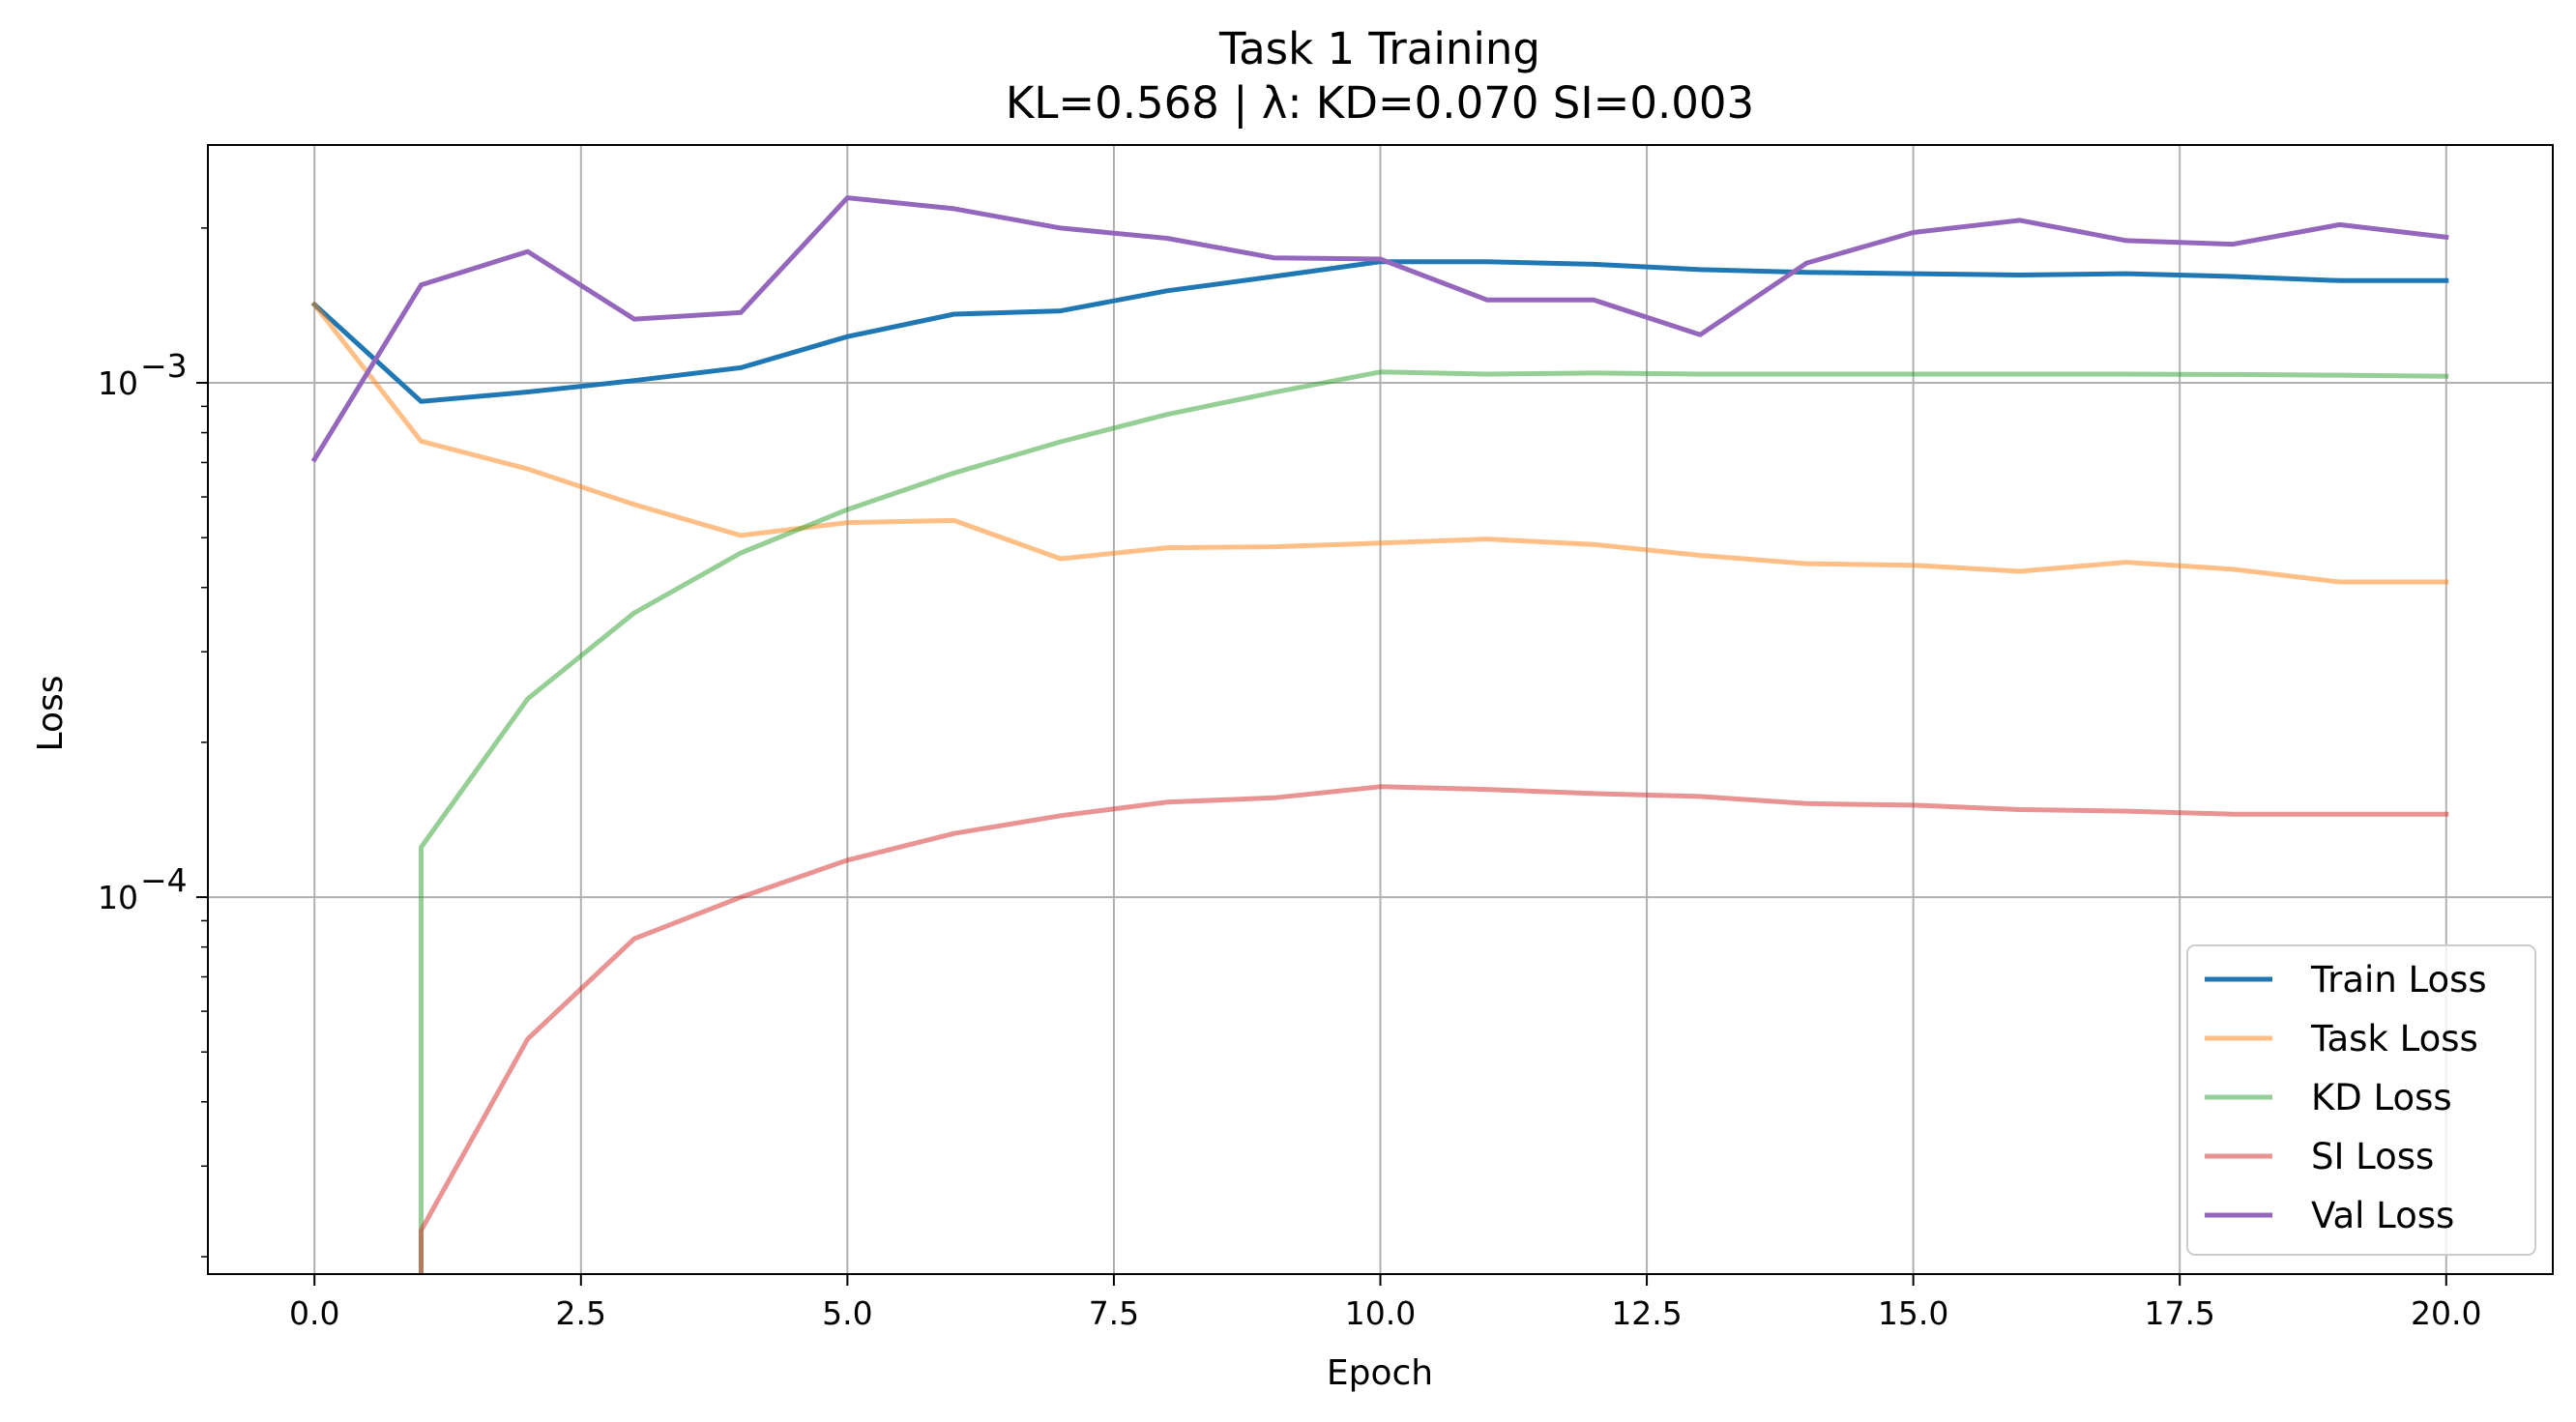  I want to click on x-tick-label: 0.0, so click(314, 1313).